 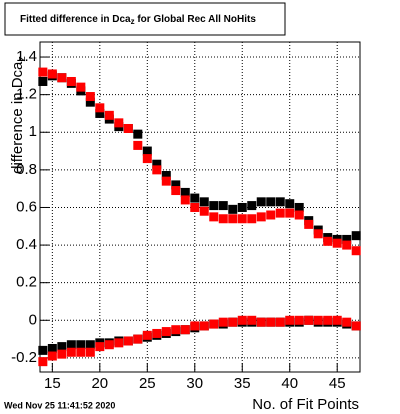 What do you see at coordinates (52, 383) in the screenshot?
I see `x-tick-label: 15` at bounding box center [52, 383].